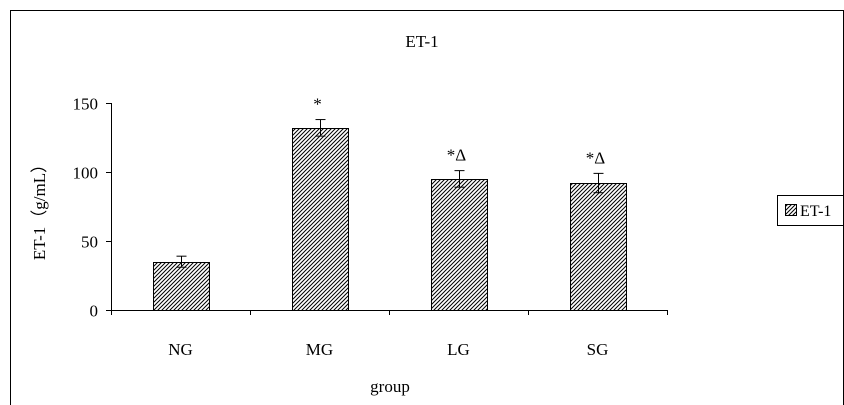  Describe the element at coordinates (89, 242) in the screenshot. I see `y-tick-label: 50` at that location.